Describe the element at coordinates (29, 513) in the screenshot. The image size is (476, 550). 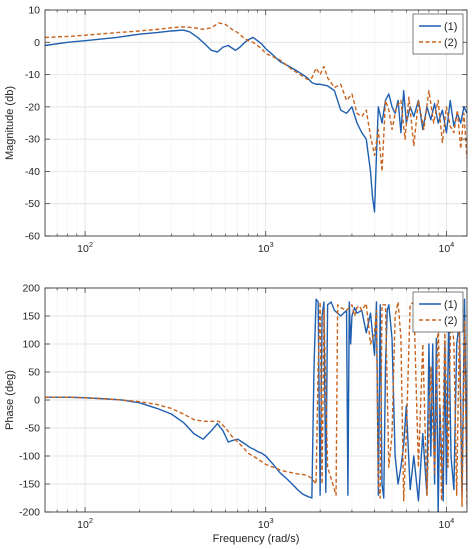
I see `y-tick-label: -200` at that location.